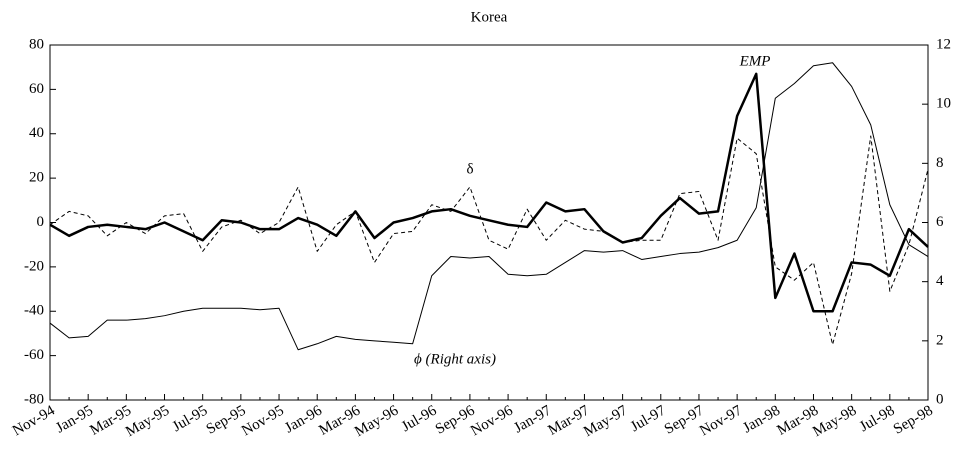 The width and height of the screenshot is (963, 454). I want to click on x-tick-label: Jan-98, so click(761, 420).